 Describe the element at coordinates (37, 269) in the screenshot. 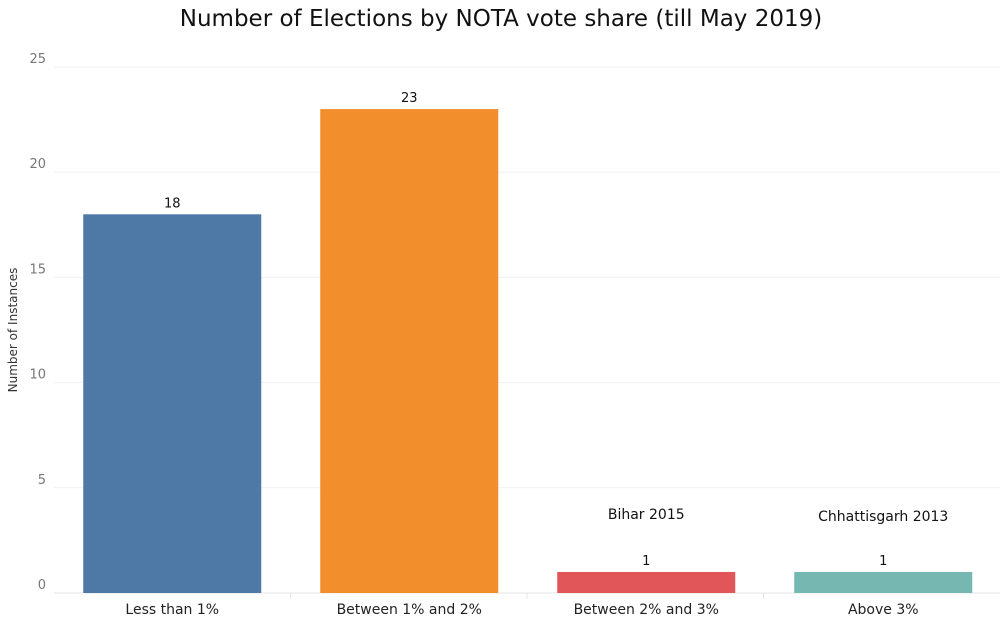

I see `y-tick-label: 15` at that location.